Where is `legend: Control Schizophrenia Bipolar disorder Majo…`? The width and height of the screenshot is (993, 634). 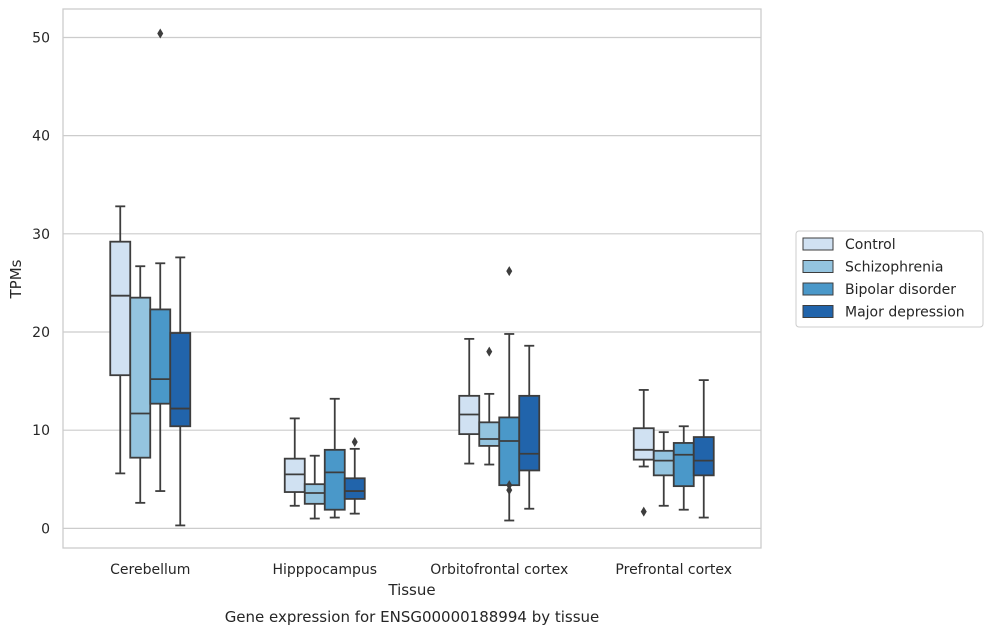
legend: Control Schizophrenia Bipolar disorder Majo… is located at coordinates (889, 279).